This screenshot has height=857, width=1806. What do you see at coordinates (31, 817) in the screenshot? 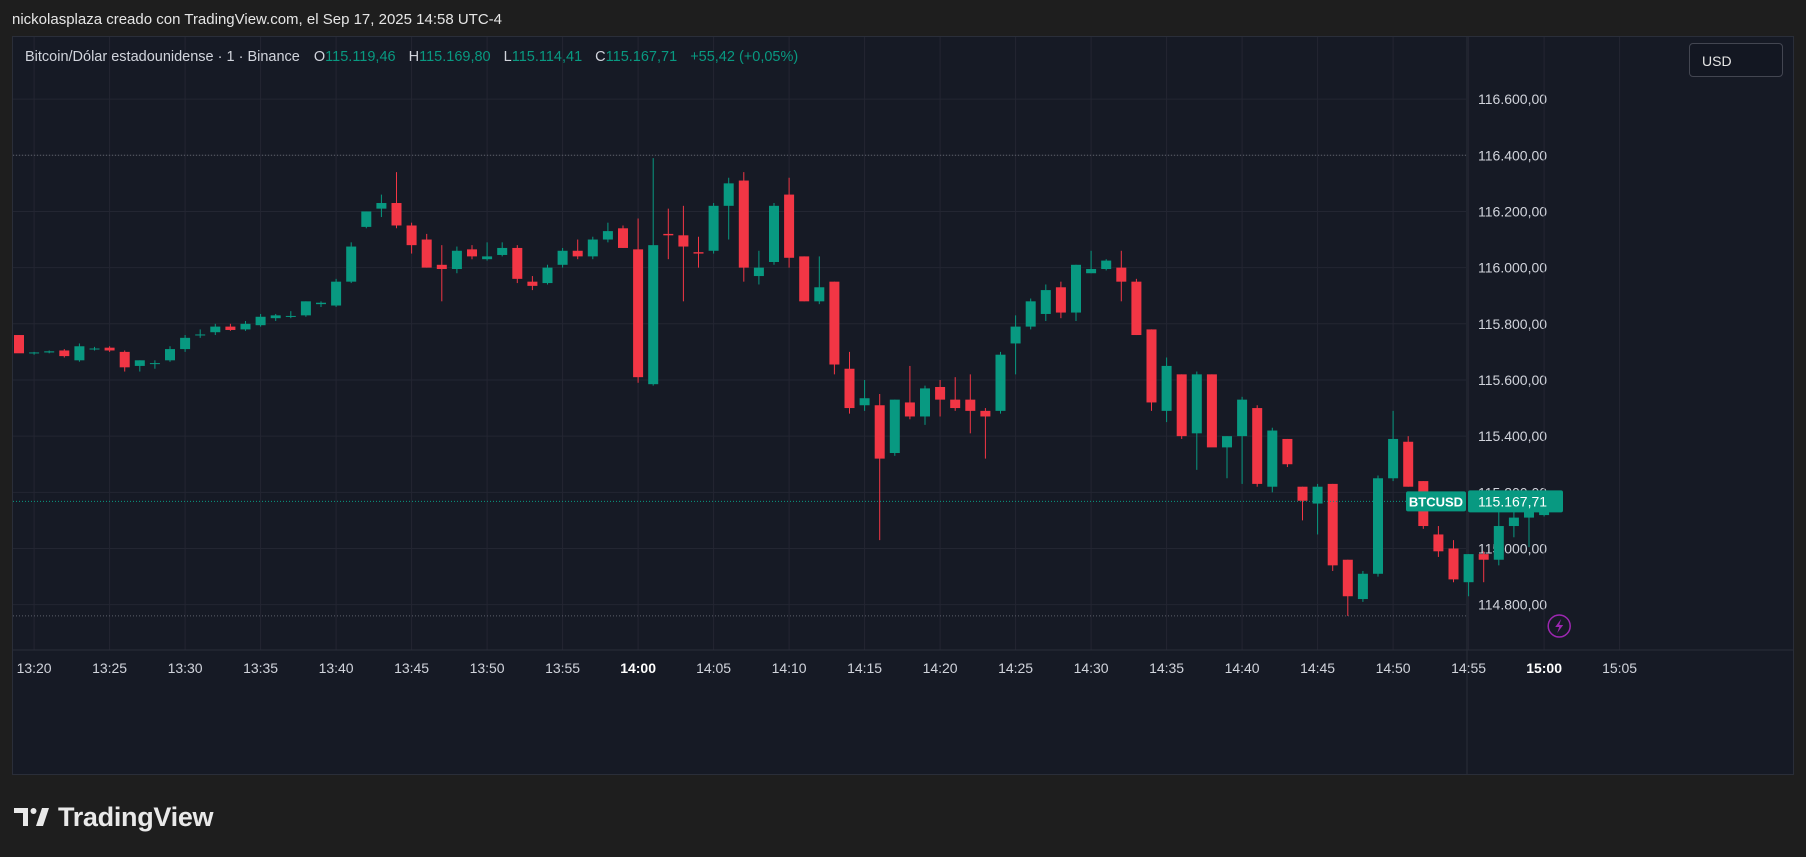
I see `tradingview-logo-icon` at bounding box center [31, 817].